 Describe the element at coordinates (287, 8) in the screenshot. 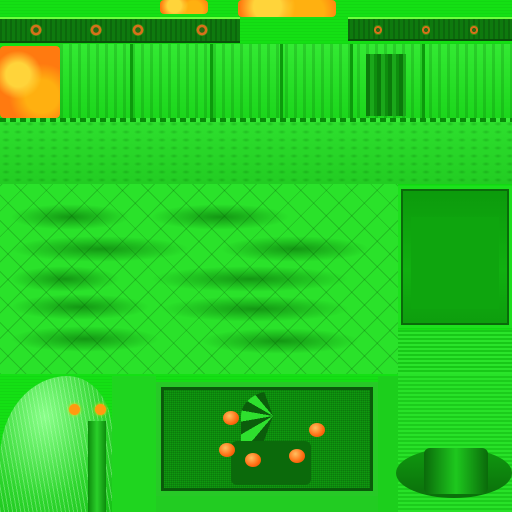

I see `orange-patch-top-b` at that location.